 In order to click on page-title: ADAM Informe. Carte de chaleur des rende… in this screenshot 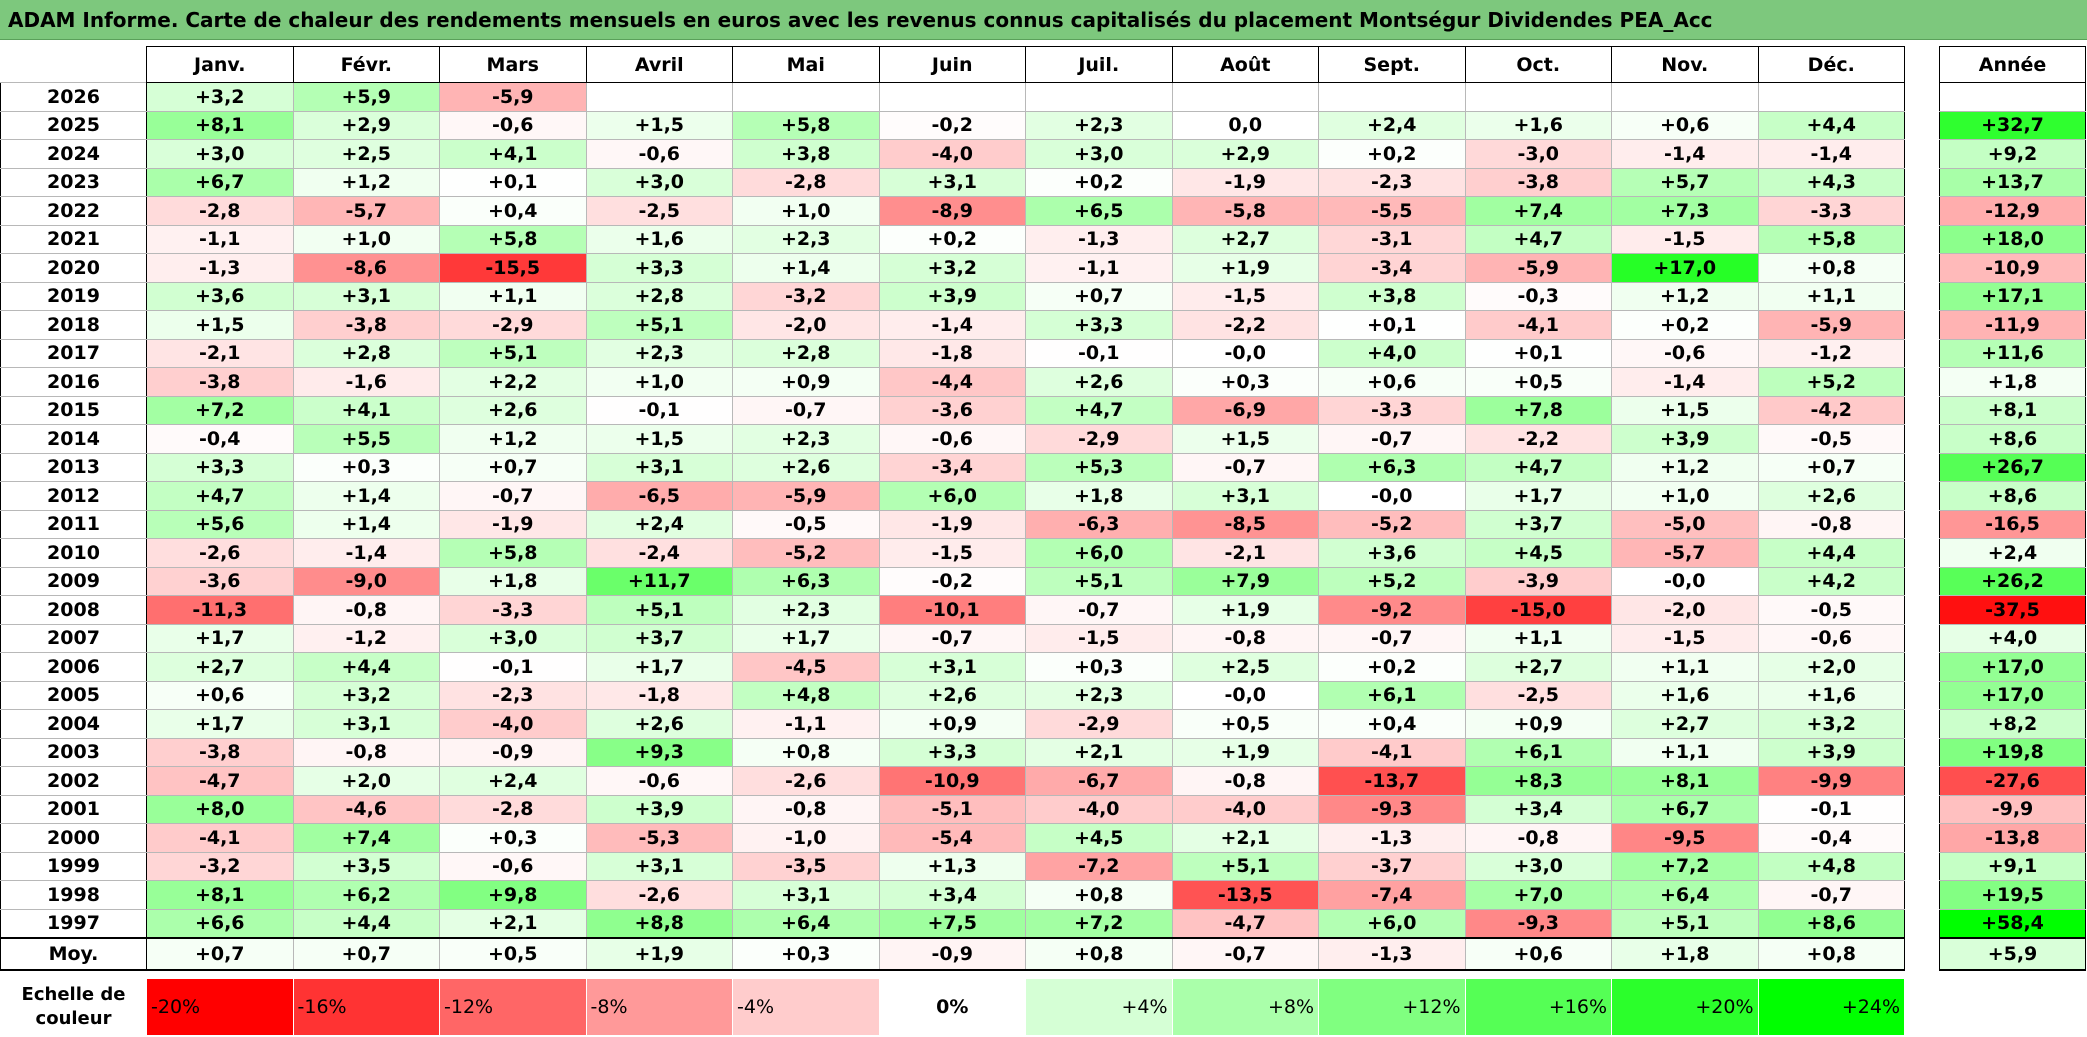, I will do `click(1043, 20)`.